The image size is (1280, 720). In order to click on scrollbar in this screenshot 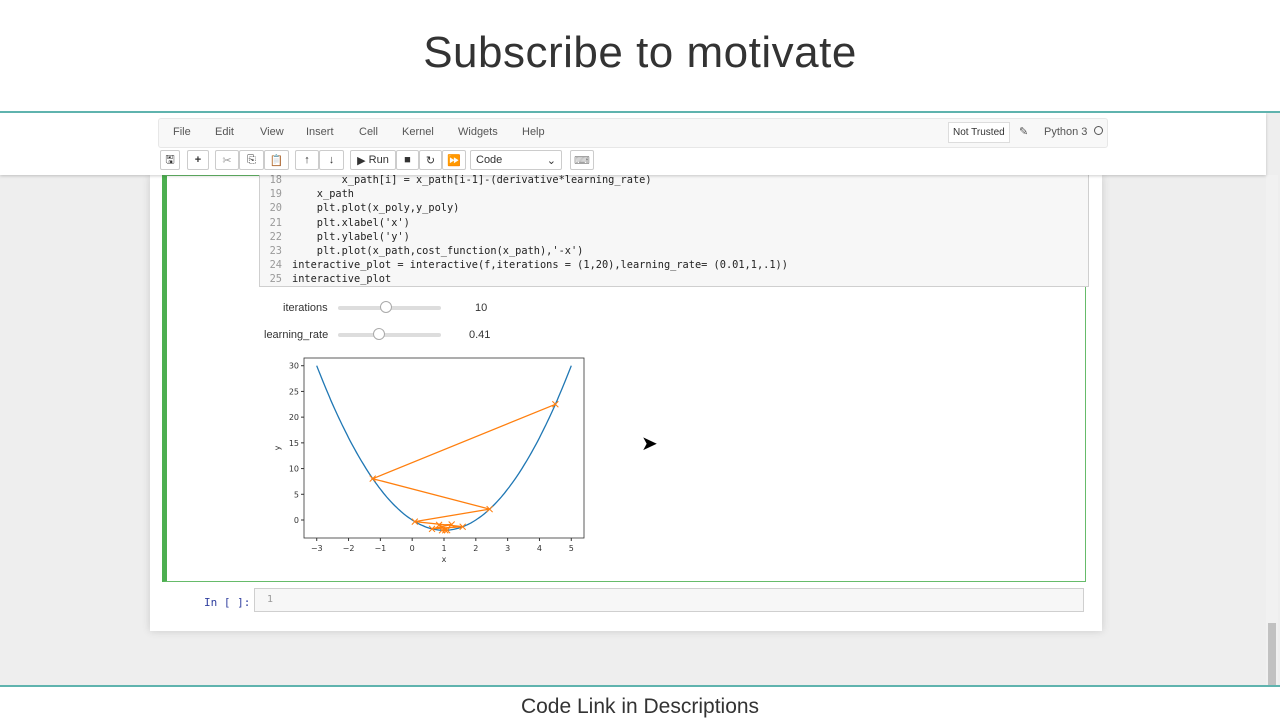, I will do `click(1272, 430)`.